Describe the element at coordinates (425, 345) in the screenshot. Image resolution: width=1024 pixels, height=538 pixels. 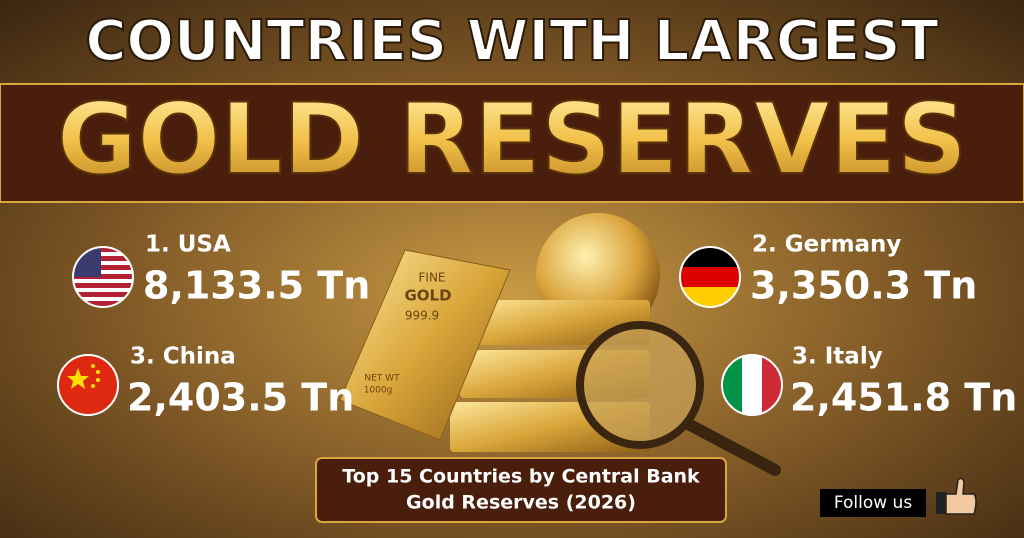
I see `gold-bar-main` at that location.